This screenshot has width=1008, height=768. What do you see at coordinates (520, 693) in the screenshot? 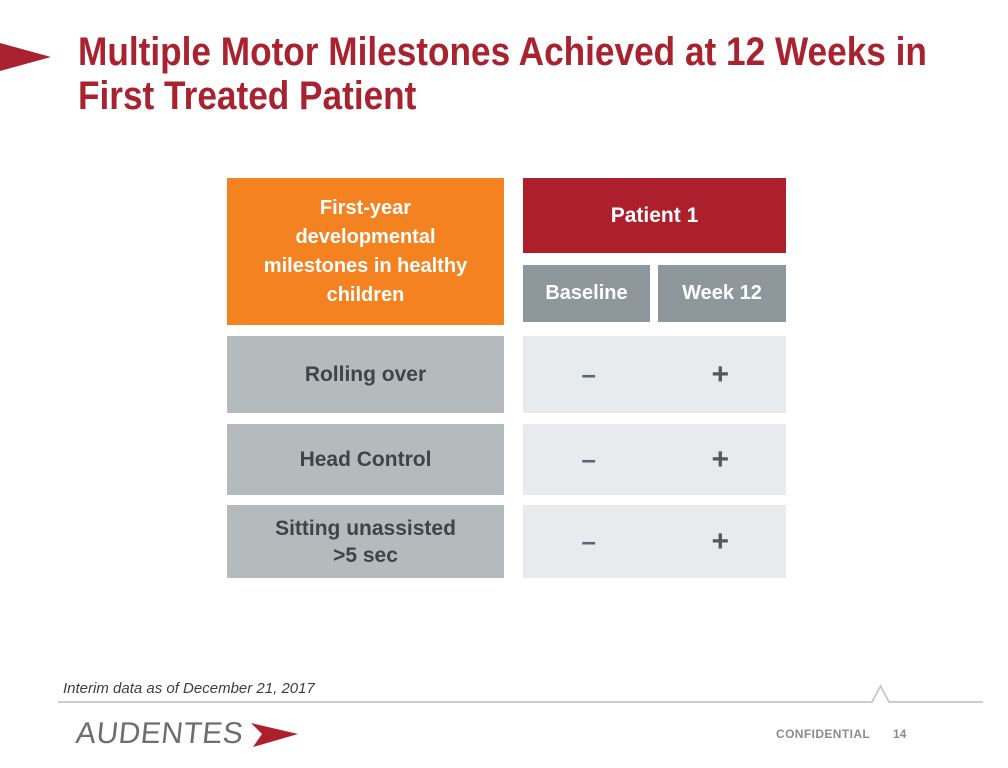
I see `divider-pulse-line` at bounding box center [520, 693].